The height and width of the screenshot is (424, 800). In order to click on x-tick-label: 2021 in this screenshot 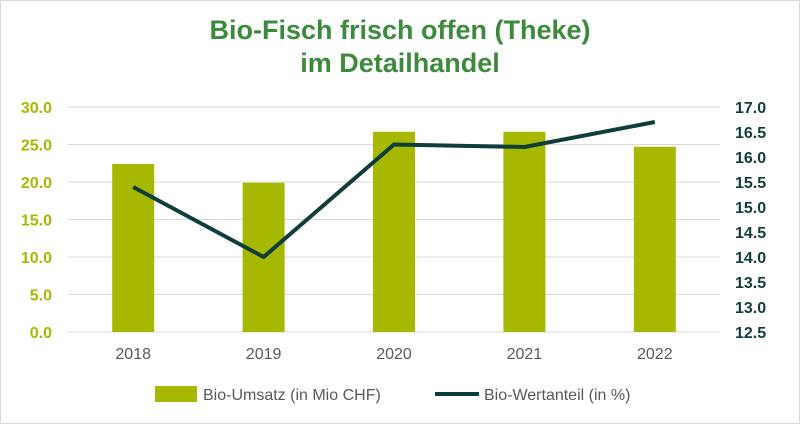, I will do `click(525, 354)`.